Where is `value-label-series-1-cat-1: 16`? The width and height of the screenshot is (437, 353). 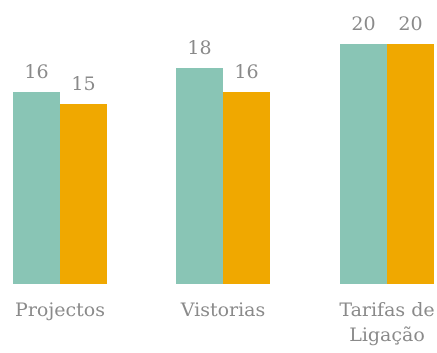
value-label-series-1-cat-1: 16 is located at coordinates (36, 72).